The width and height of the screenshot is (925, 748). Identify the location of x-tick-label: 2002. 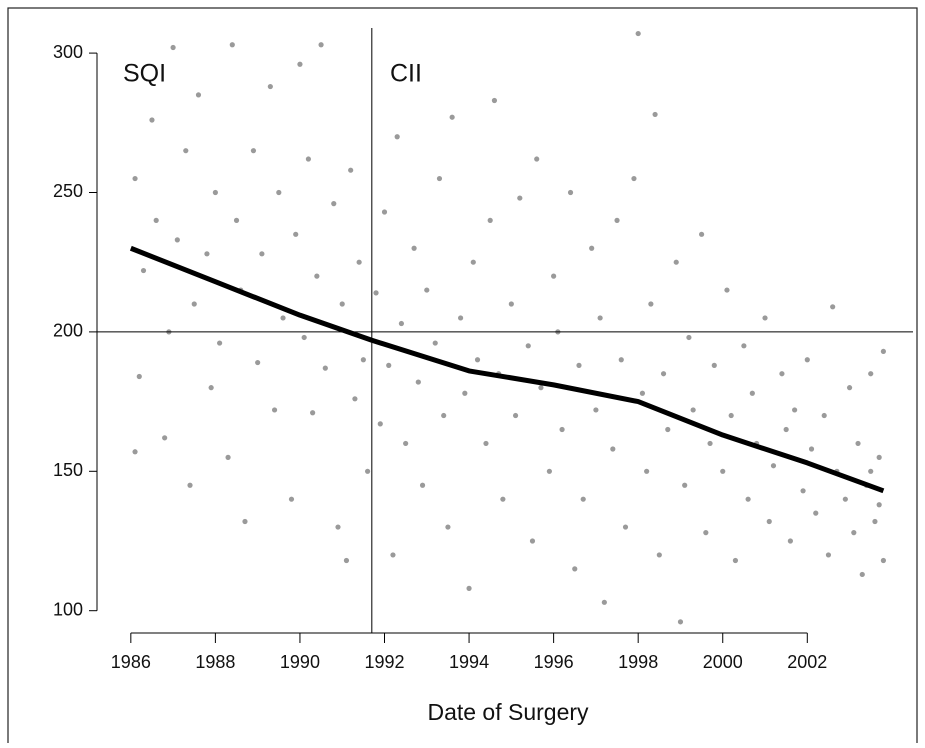
(807, 662).